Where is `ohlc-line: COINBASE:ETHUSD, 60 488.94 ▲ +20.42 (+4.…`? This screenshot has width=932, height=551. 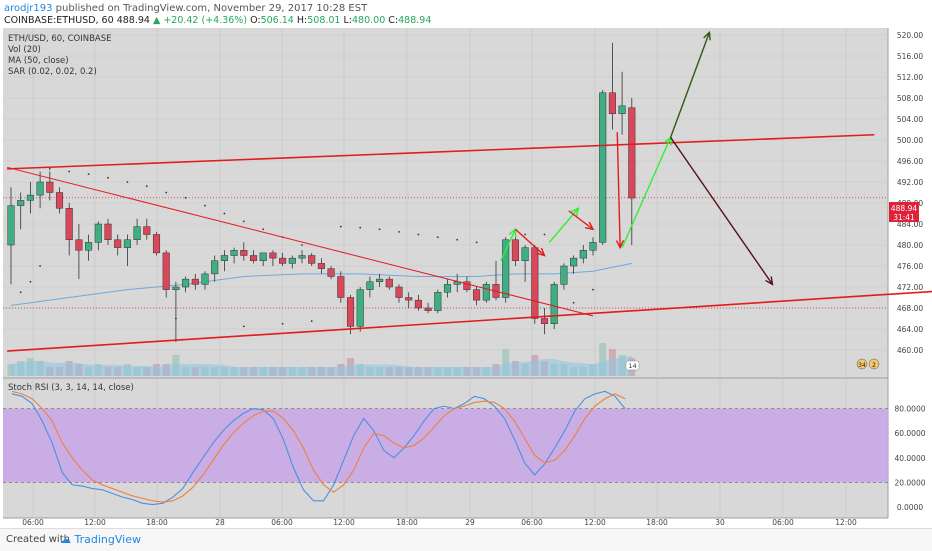
ohlc-line: COINBASE:ETHUSD, 60 488.94 ▲ +20.42 (+4.… is located at coordinates (217, 20).